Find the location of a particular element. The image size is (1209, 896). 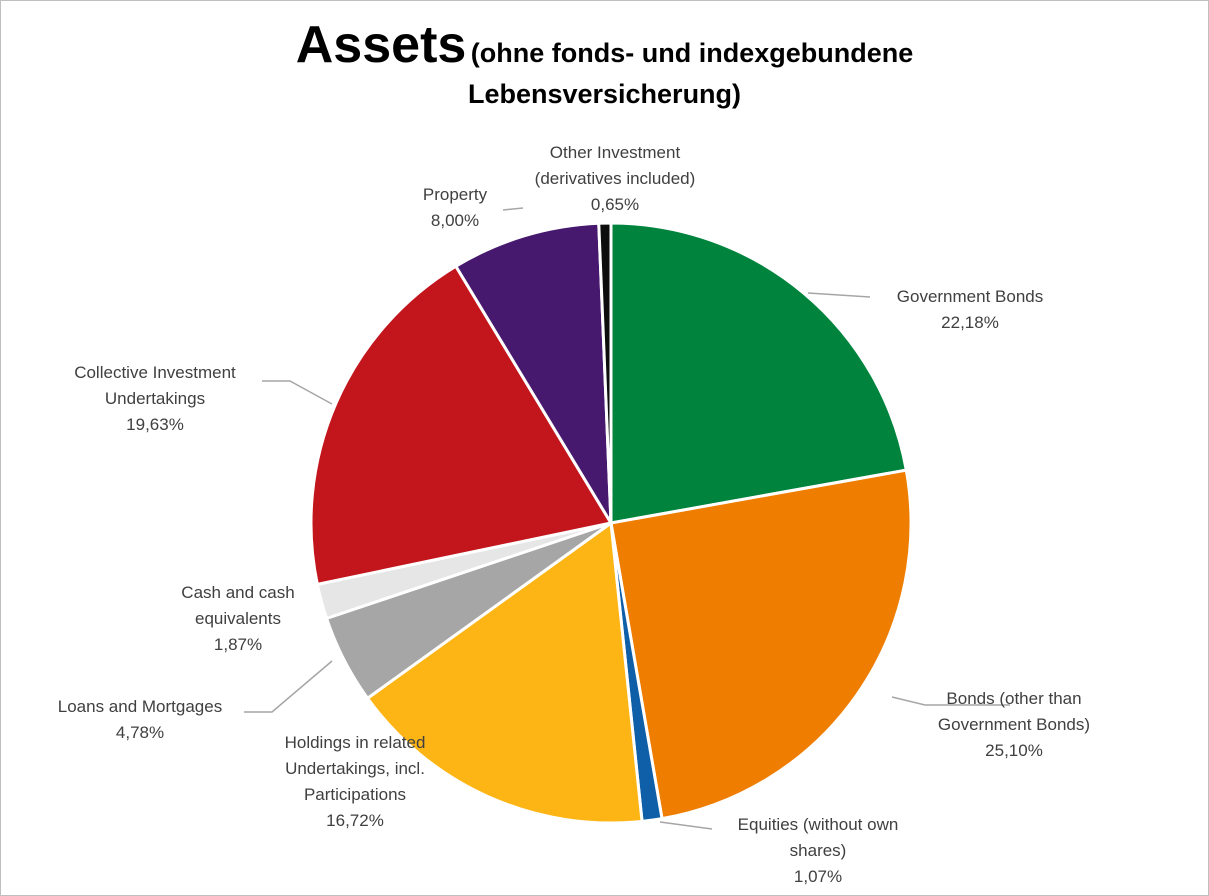

slice-value-label: 19,63% is located at coordinates (155, 424).